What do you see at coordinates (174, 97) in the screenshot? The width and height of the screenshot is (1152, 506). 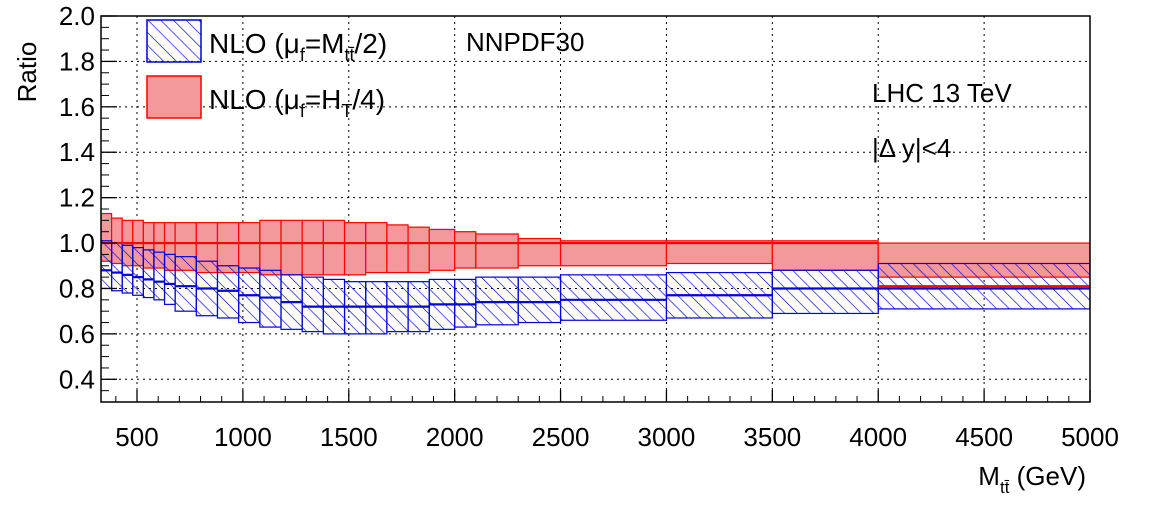 I see `legend-swatch-red` at bounding box center [174, 97].